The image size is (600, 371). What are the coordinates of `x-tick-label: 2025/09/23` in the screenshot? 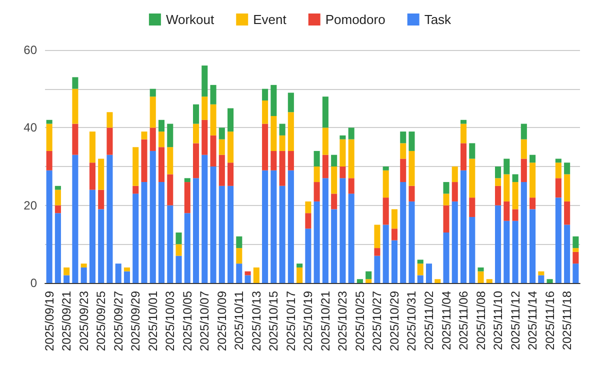 It's located at (83, 321).